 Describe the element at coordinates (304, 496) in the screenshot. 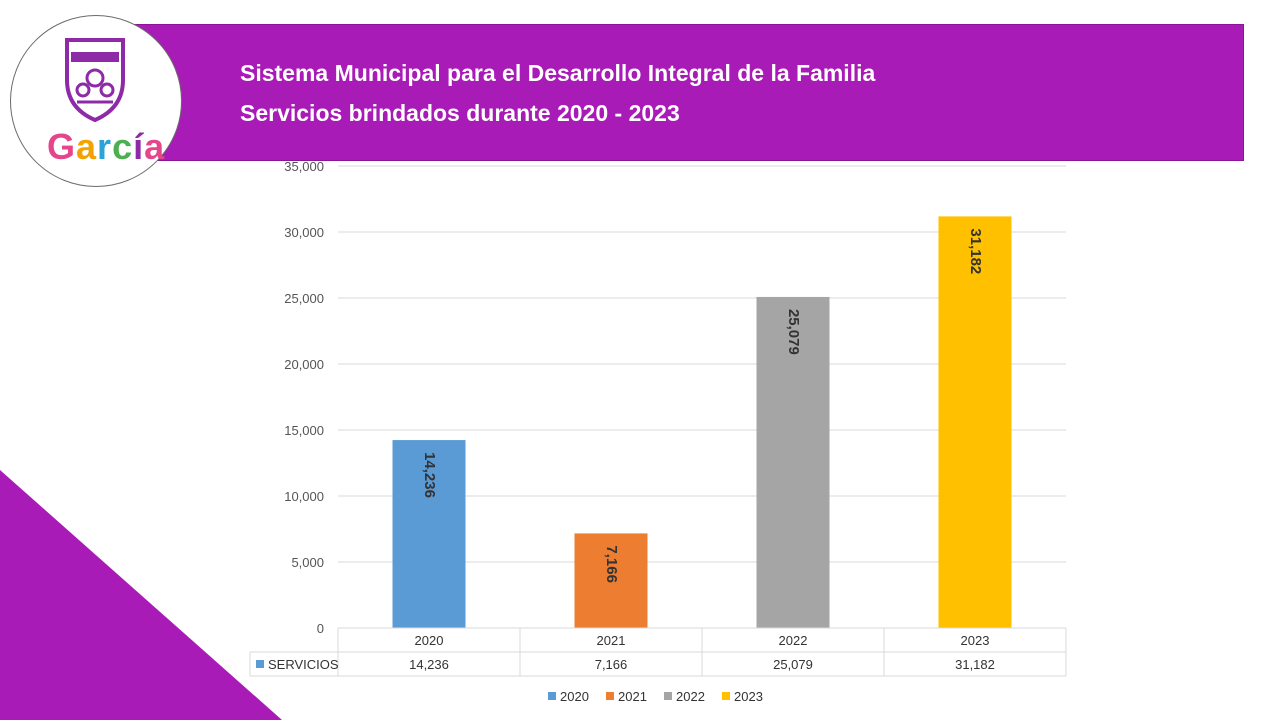

I see `y-tick-label: 10,000` at that location.